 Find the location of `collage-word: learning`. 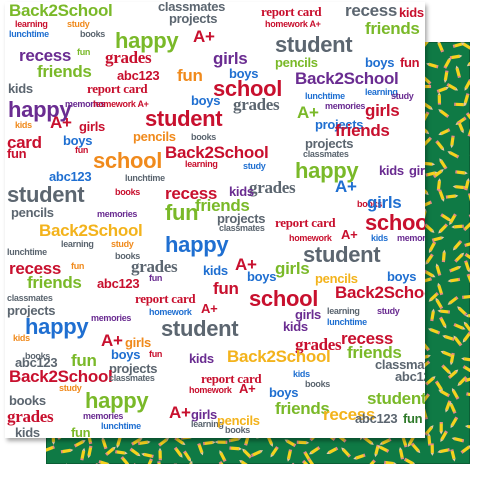

collage-word: learning is located at coordinates (77, 244).